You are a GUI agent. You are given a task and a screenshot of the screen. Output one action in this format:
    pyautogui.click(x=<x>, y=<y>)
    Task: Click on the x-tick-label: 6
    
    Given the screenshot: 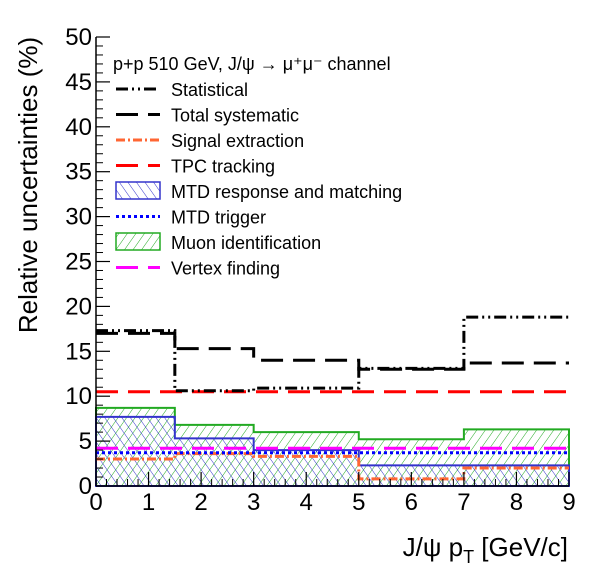 What is the action you would take?
    pyautogui.click(x=411, y=502)
    